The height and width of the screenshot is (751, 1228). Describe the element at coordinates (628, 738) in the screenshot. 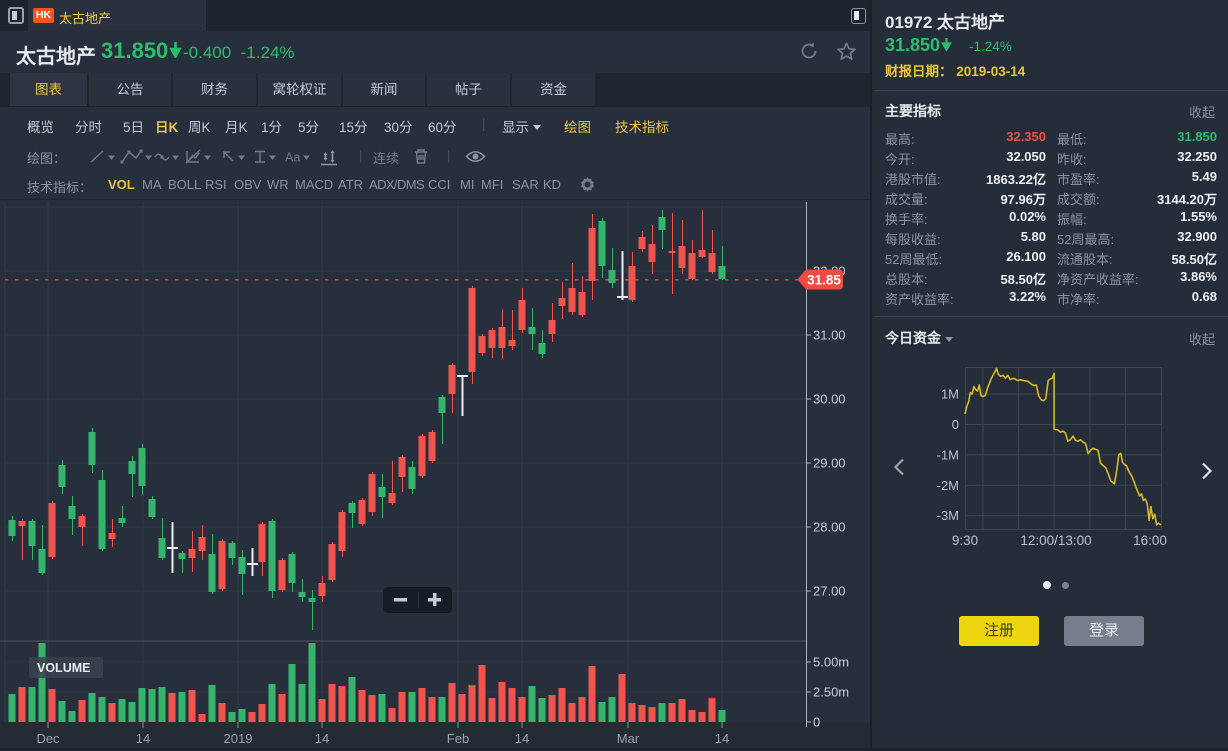

I see `svg-text: Mar` at that location.